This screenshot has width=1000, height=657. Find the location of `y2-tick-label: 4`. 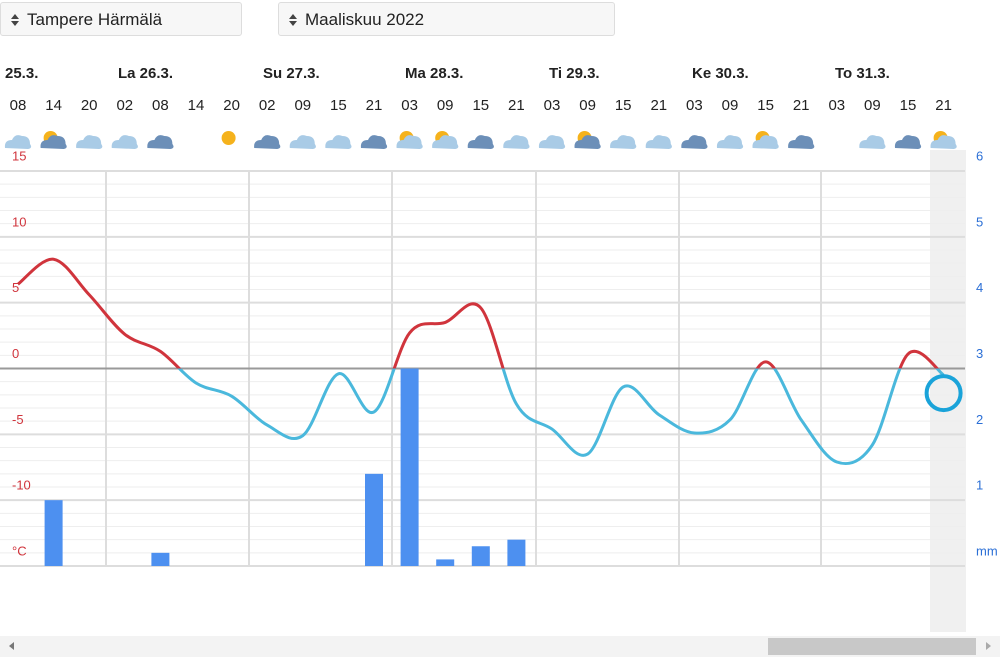

y2-tick-label: 4 is located at coordinates (979, 287).